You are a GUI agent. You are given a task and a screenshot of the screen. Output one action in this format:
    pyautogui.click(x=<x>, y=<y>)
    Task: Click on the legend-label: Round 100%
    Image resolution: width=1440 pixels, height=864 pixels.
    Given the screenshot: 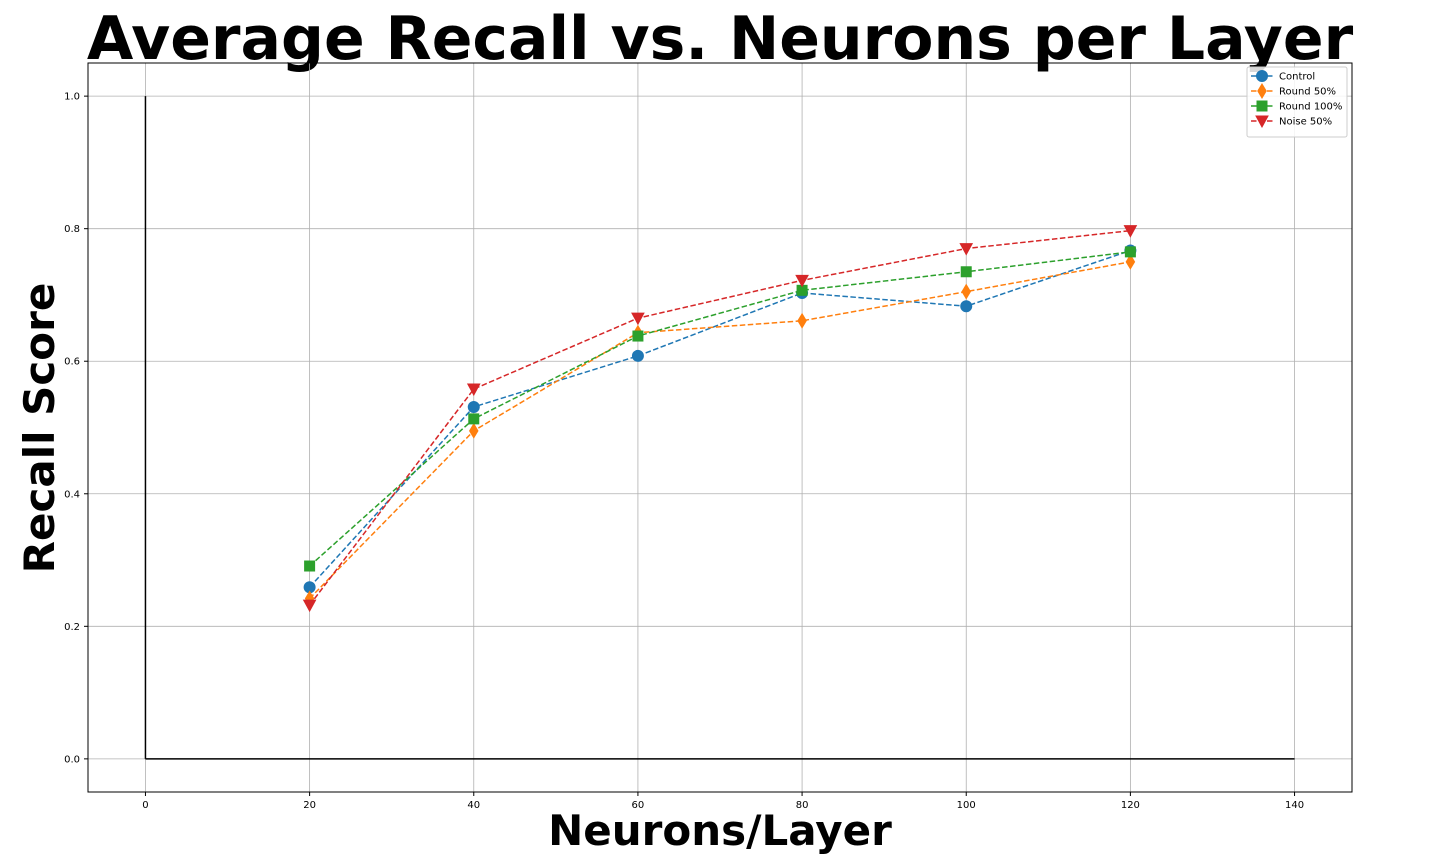 What is the action you would take?
    pyautogui.click(x=1310, y=107)
    